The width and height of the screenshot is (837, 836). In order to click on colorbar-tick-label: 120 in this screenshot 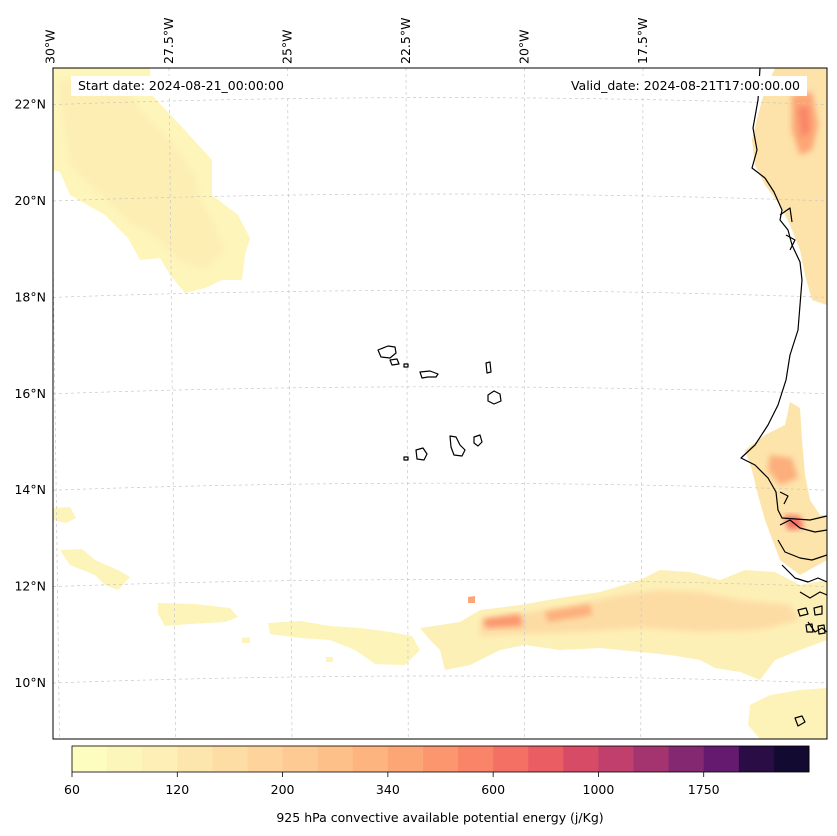, I will do `click(177, 789)`.